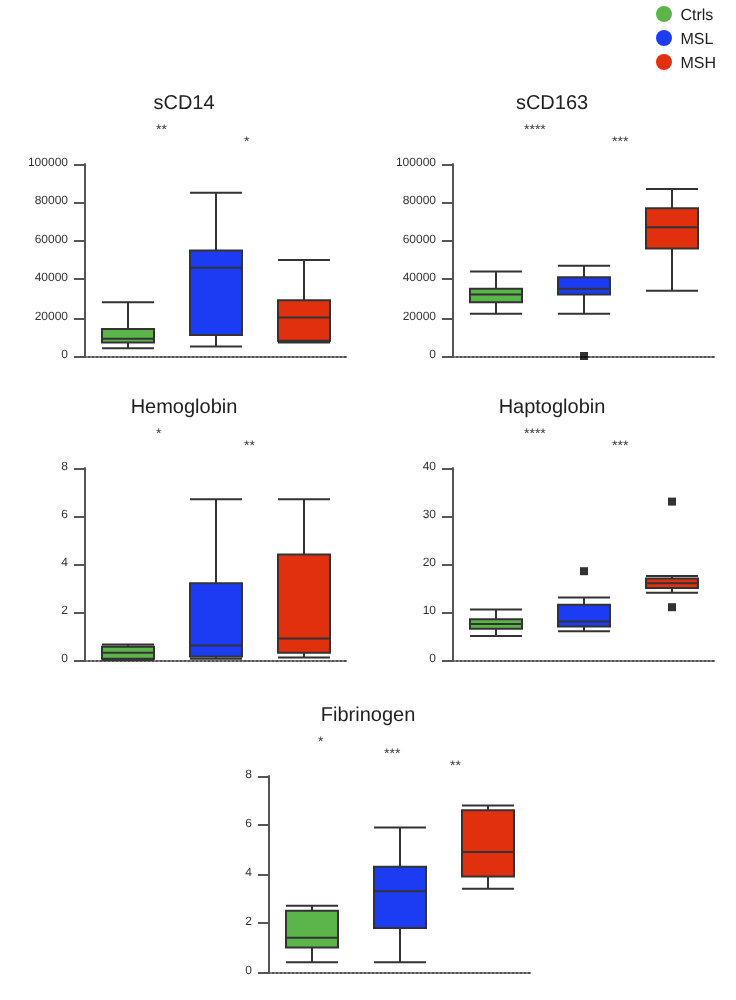 The height and width of the screenshot is (1000, 736). What do you see at coordinates (697, 64) in the screenshot?
I see `legend-label: MSH` at bounding box center [697, 64].